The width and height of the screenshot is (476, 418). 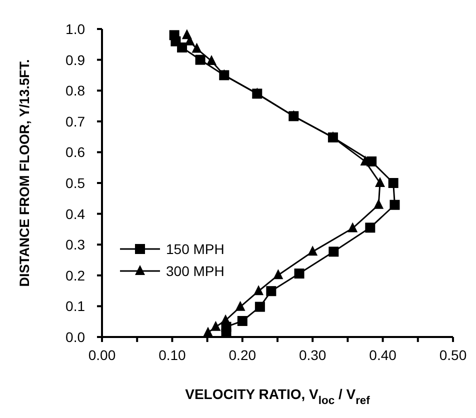 What do you see at coordinates (312, 354) in the screenshot?
I see `x-tick-label: 0.30` at bounding box center [312, 354].